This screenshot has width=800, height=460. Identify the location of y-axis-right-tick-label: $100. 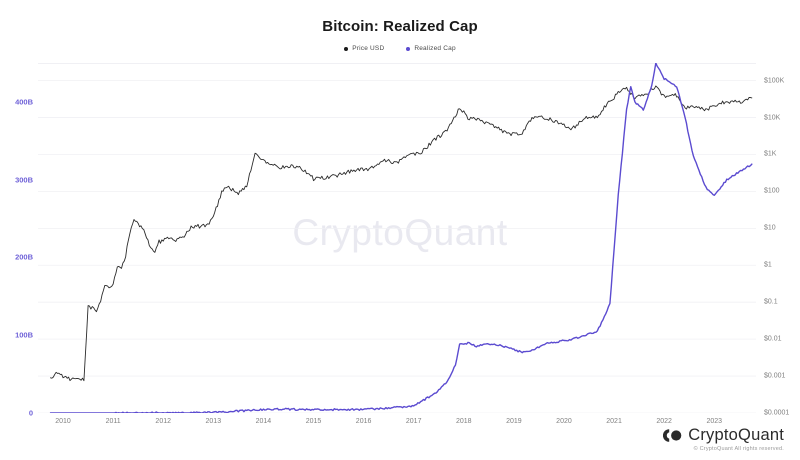
(772, 191).